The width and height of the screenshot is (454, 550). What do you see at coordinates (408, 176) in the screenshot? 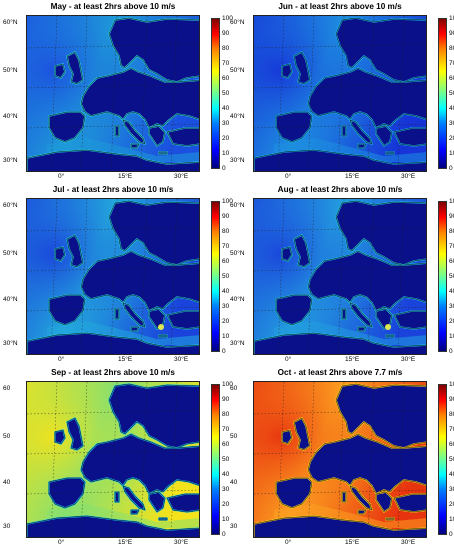
I see `longitude-label: 30°E` at bounding box center [408, 176].